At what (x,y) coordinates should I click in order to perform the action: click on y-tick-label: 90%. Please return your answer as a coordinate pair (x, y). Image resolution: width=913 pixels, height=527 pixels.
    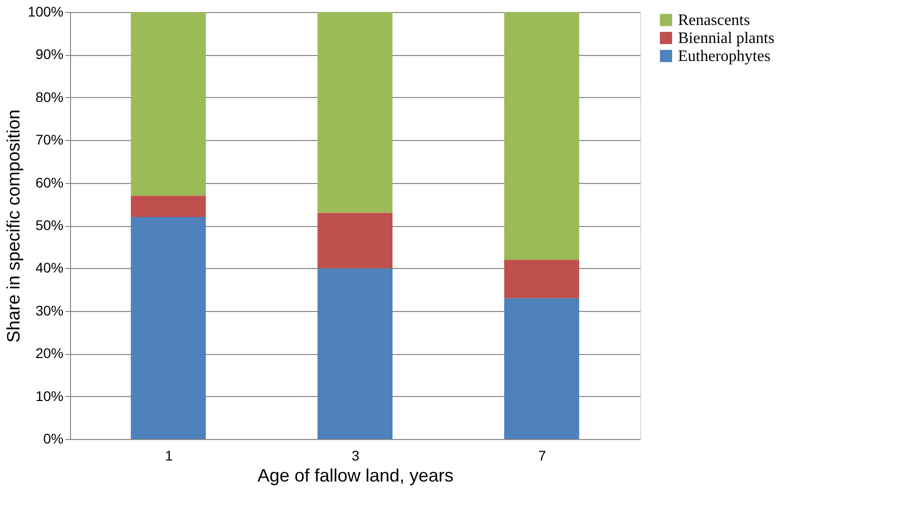
    Looking at the image, I should click on (49, 54).